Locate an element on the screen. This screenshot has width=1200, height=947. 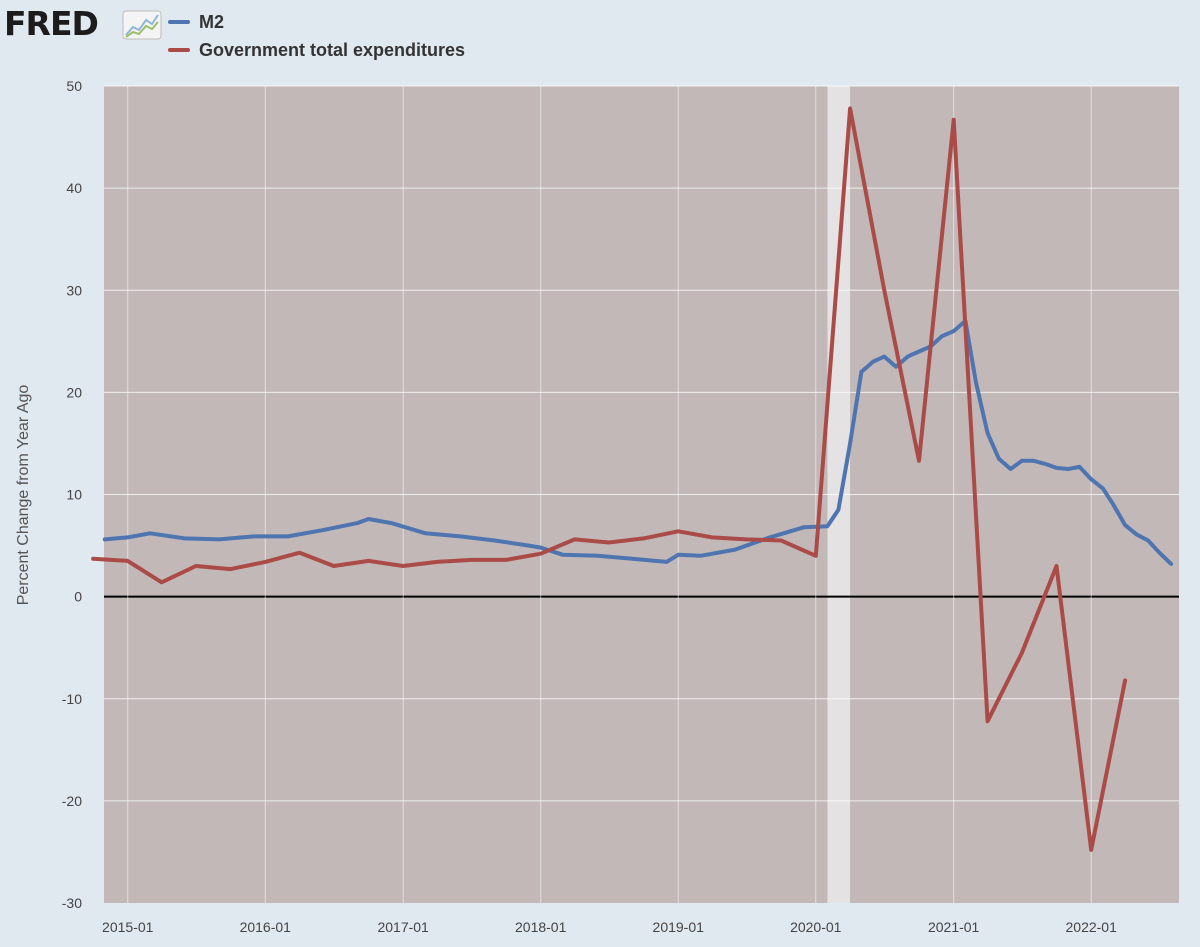
y-tick-label: 20 is located at coordinates (74, 392).